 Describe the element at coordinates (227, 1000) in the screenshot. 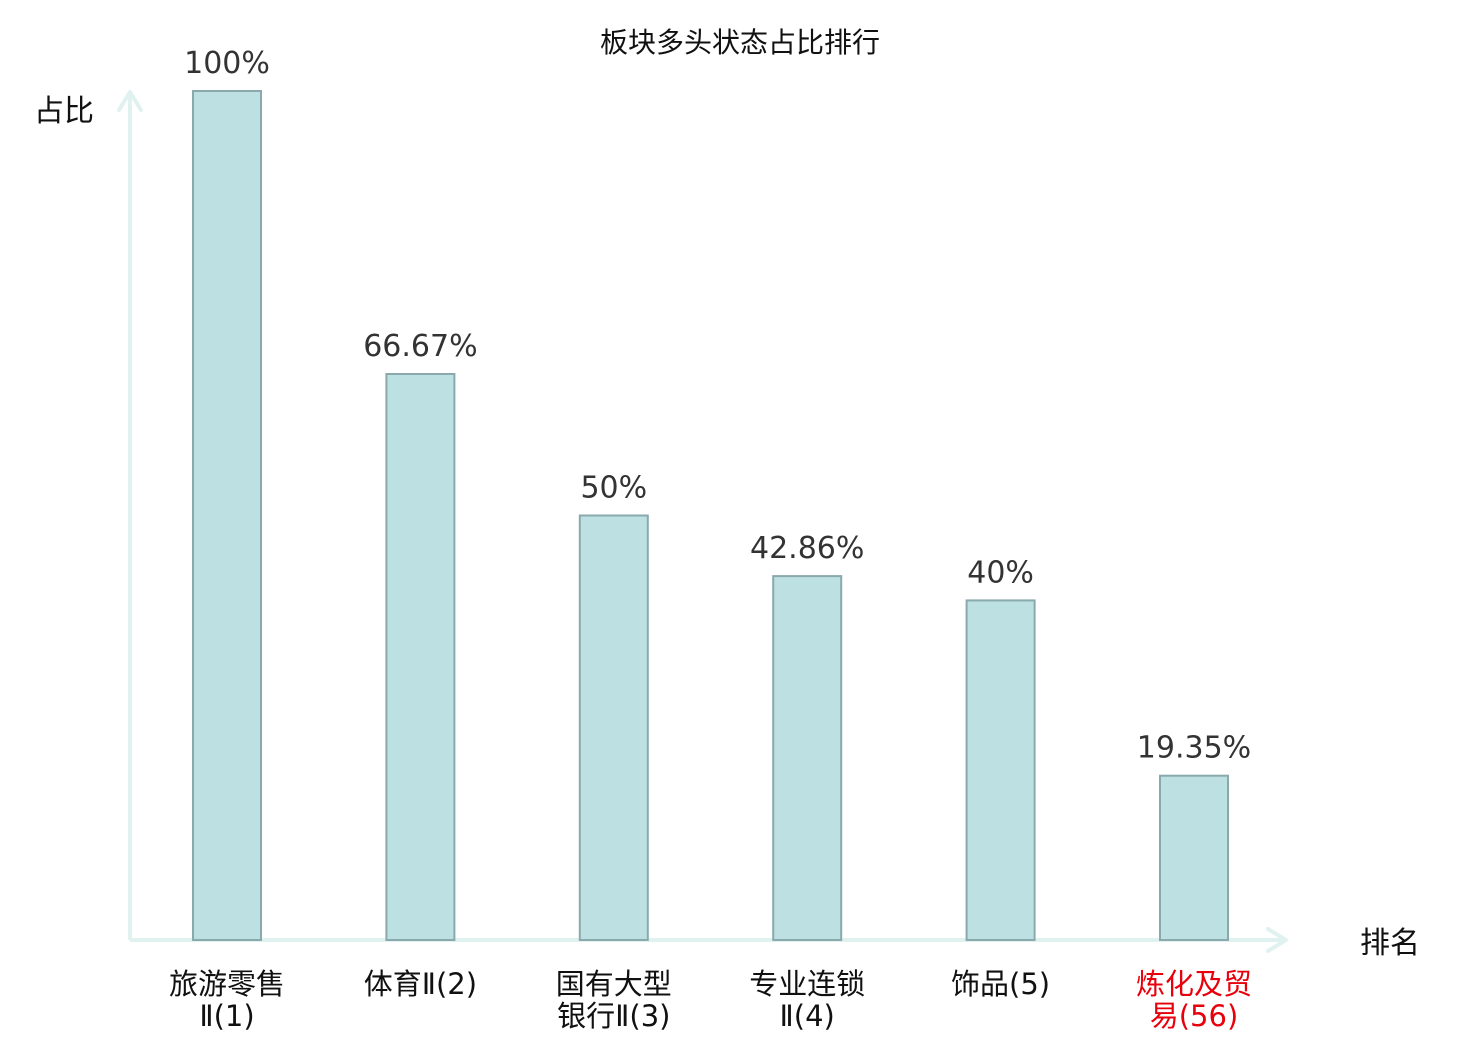

I see `x-tick-label-1: 旅游零售 Ⅱ(1)` at that location.